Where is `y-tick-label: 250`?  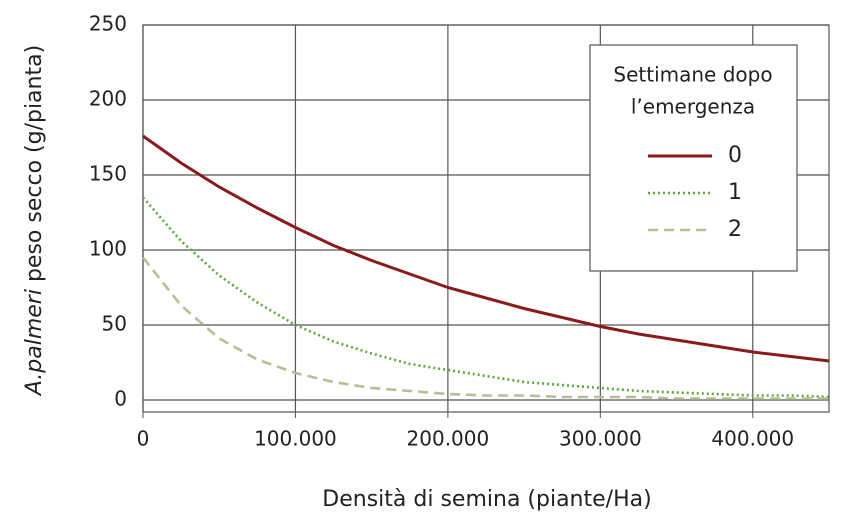 y-tick-label: 250 is located at coordinates (108, 24).